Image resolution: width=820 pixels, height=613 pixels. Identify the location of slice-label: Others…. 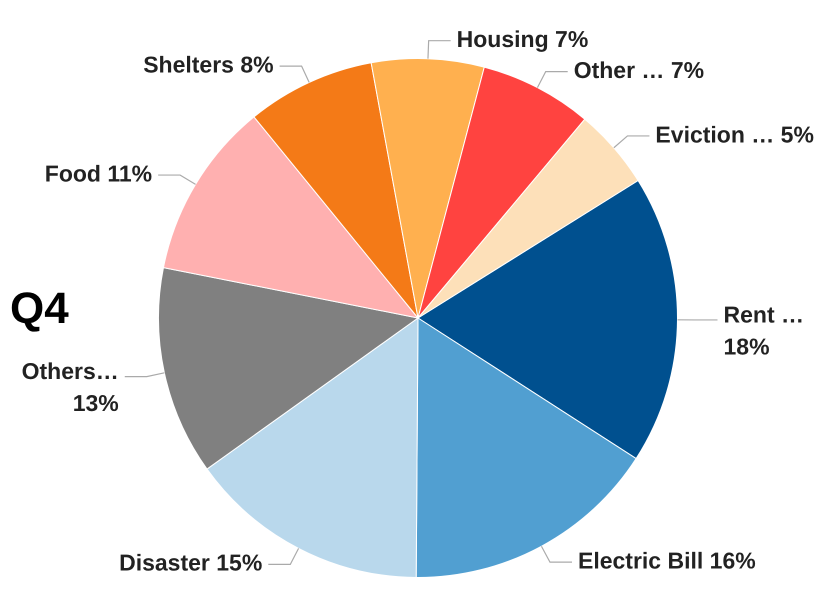
(70, 371).